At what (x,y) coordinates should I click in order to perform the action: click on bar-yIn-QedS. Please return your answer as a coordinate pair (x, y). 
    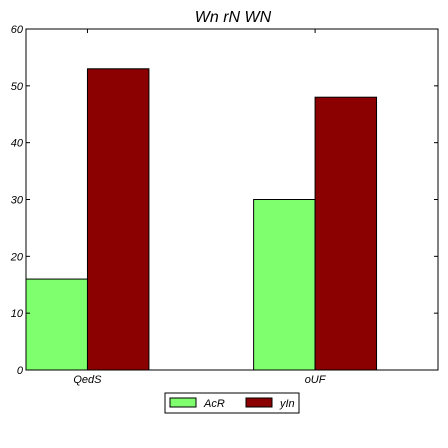
    Looking at the image, I should click on (118, 219).